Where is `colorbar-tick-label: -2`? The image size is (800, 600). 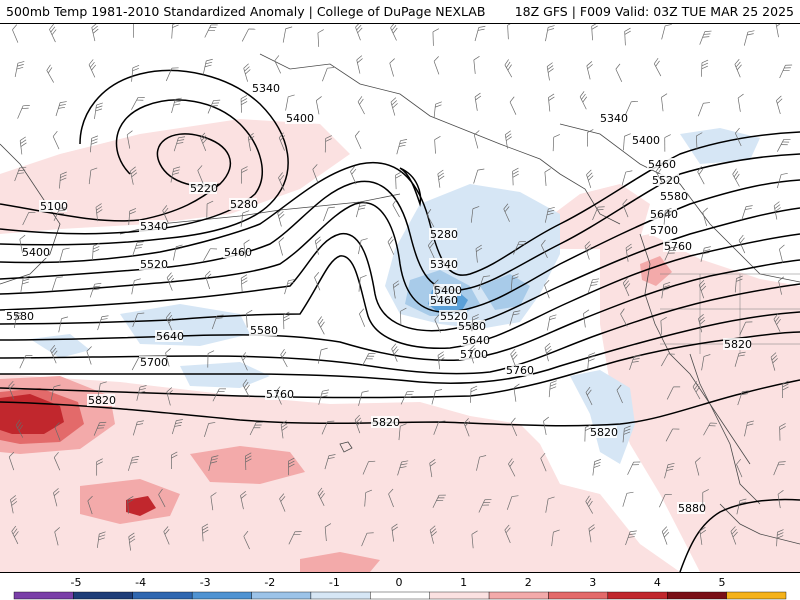 colorbar-tick-label: -2 is located at coordinates (269, 582).